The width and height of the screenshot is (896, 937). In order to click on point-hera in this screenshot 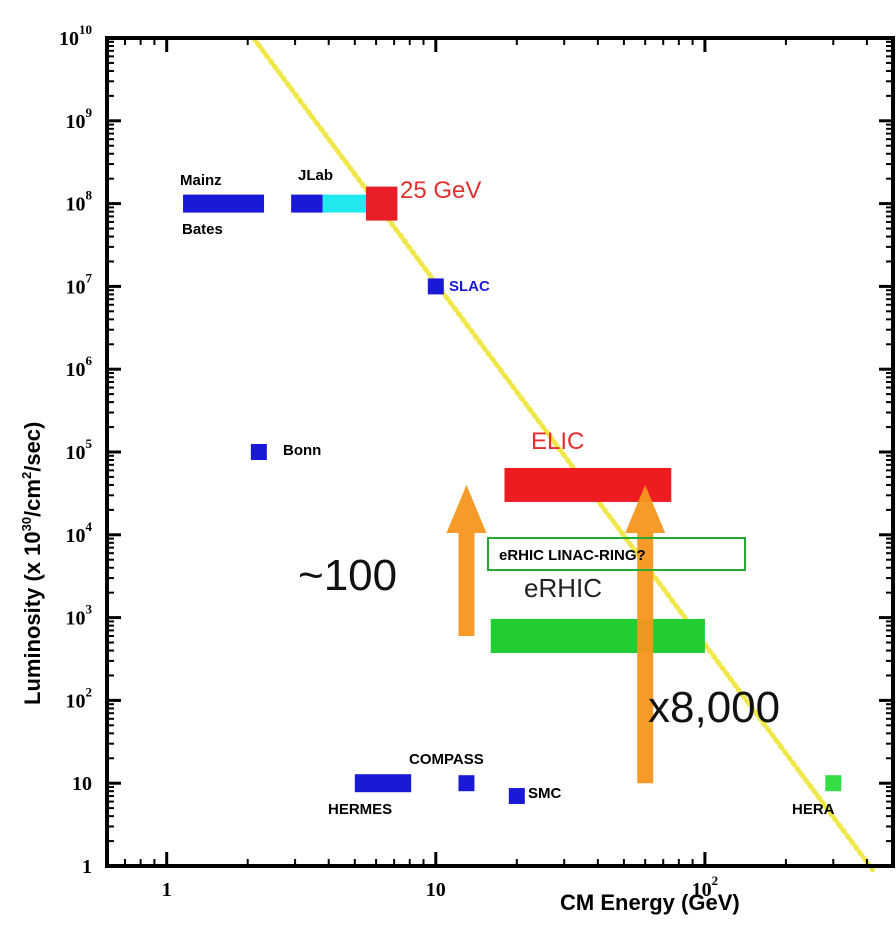, I will do `click(833, 783)`.